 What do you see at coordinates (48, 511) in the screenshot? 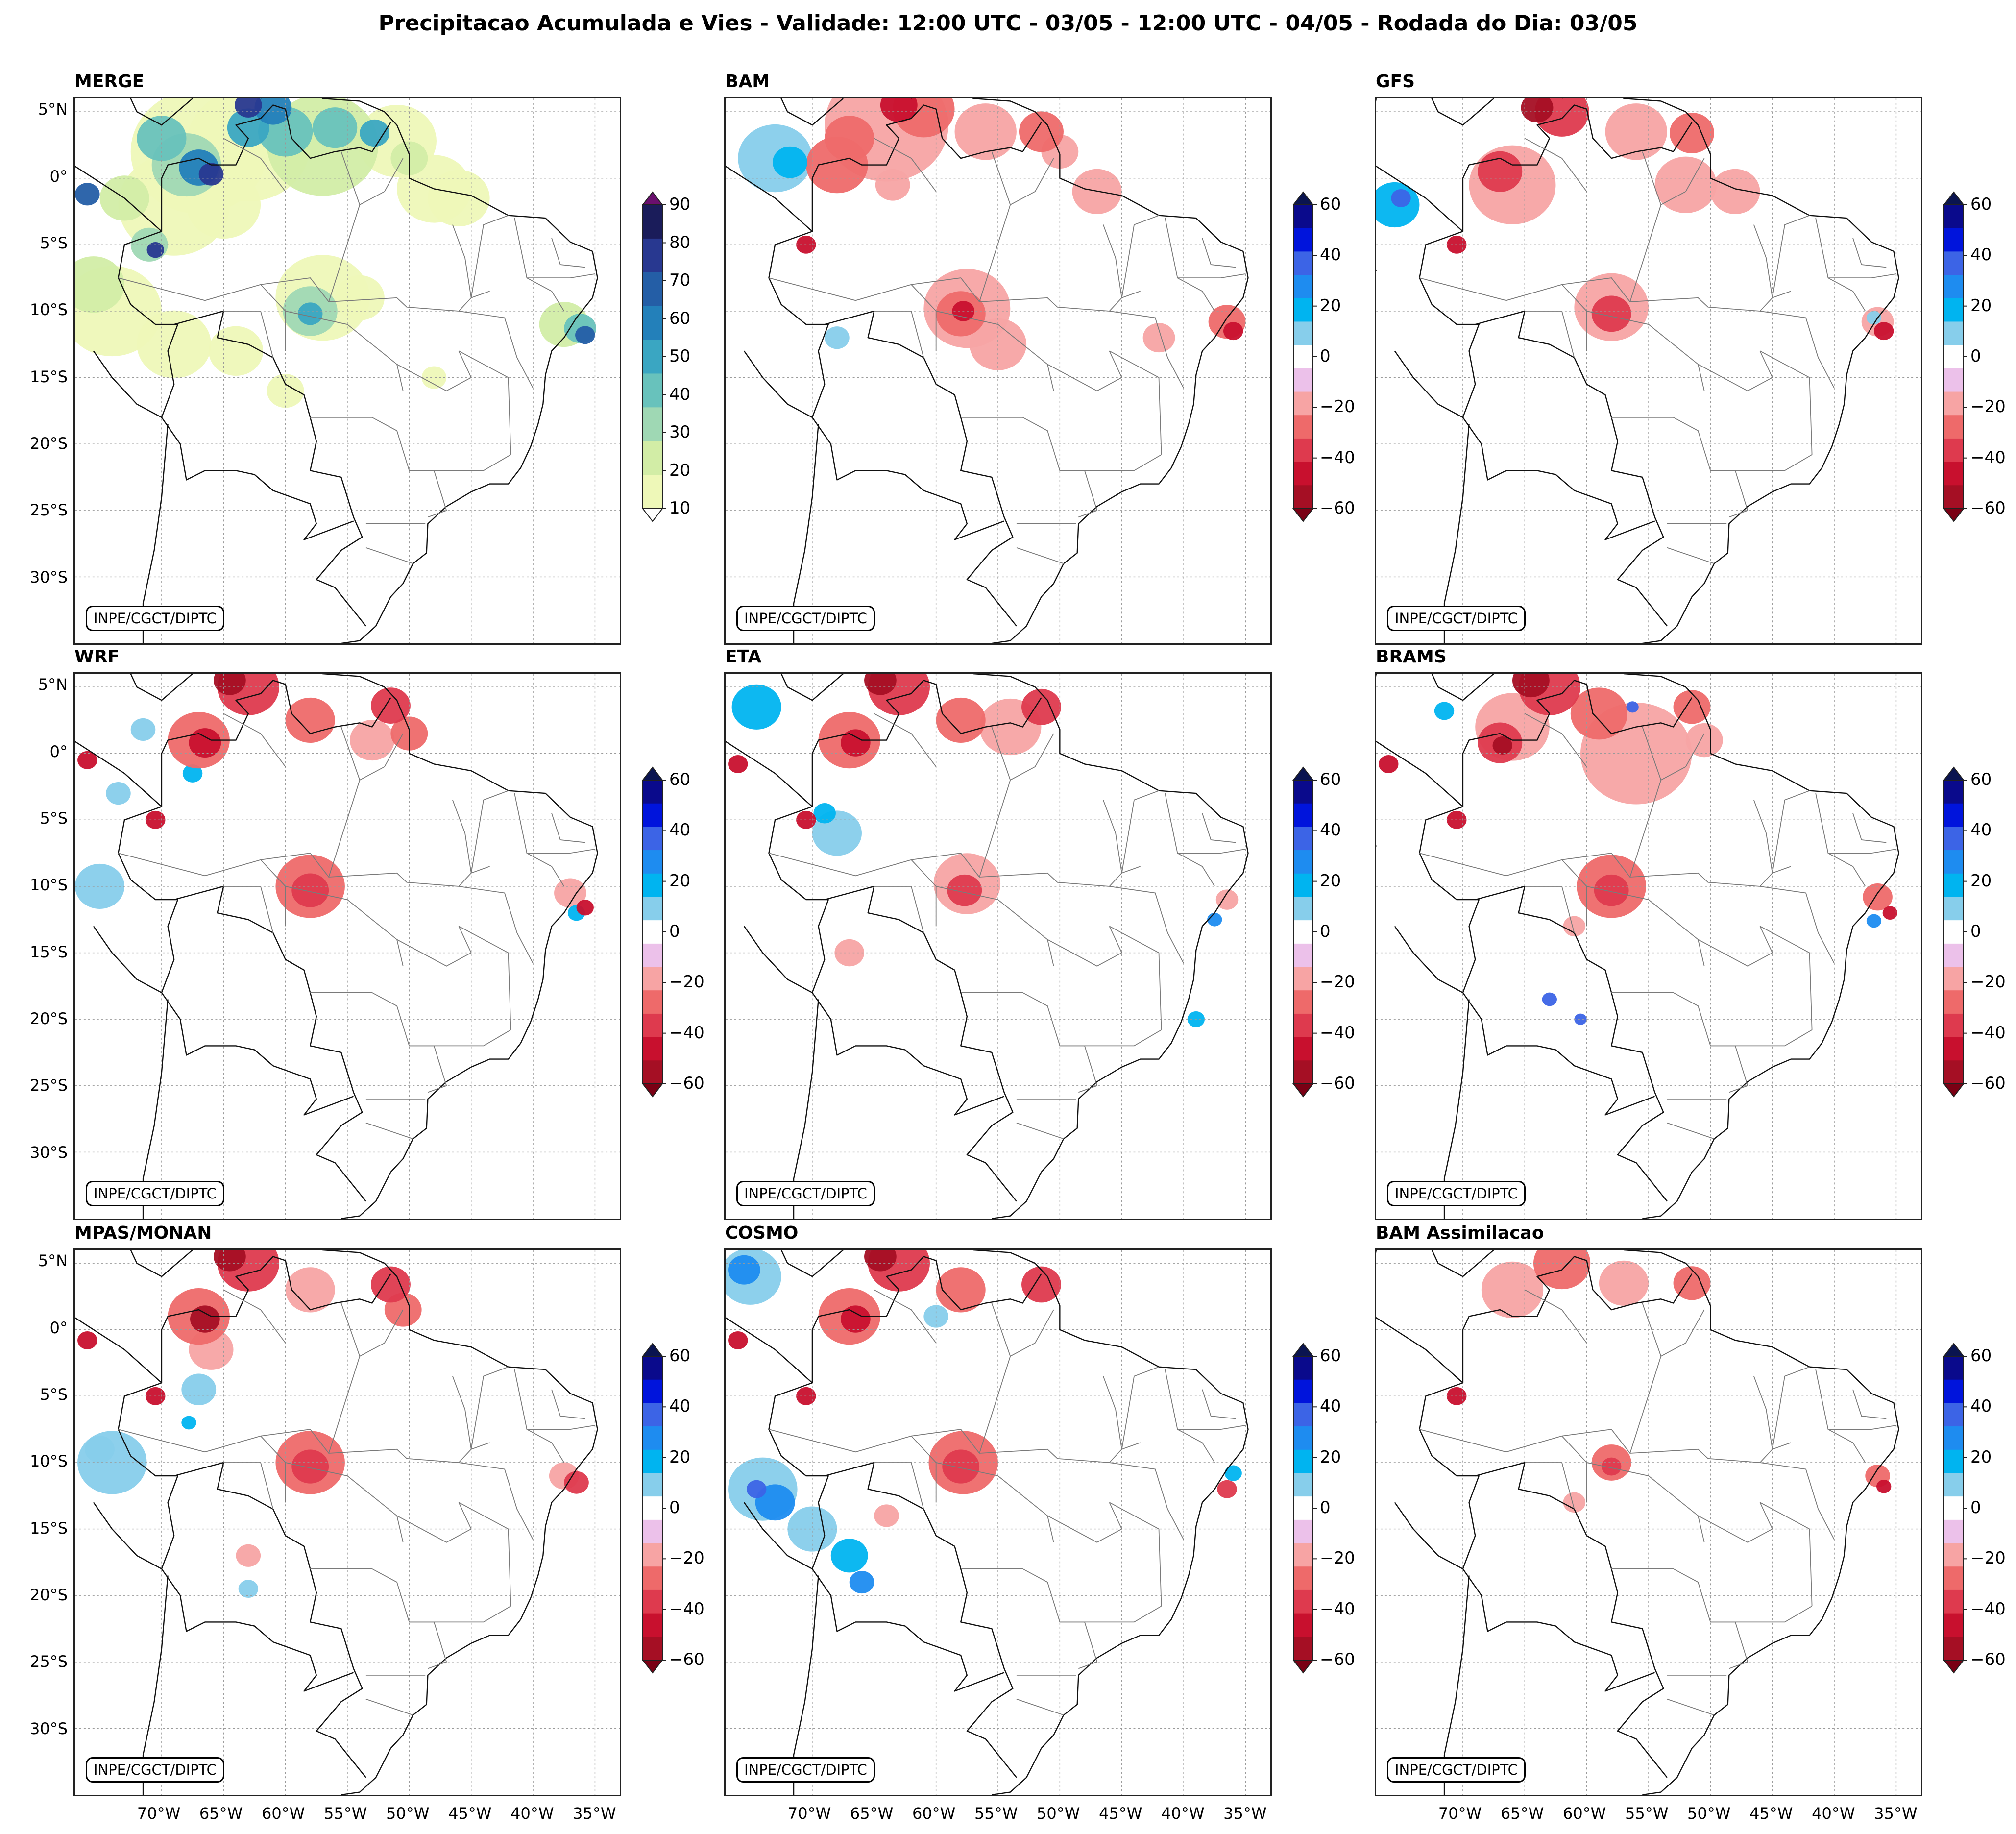
I see `lat-tick-label: 25°S` at bounding box center [48, 511].